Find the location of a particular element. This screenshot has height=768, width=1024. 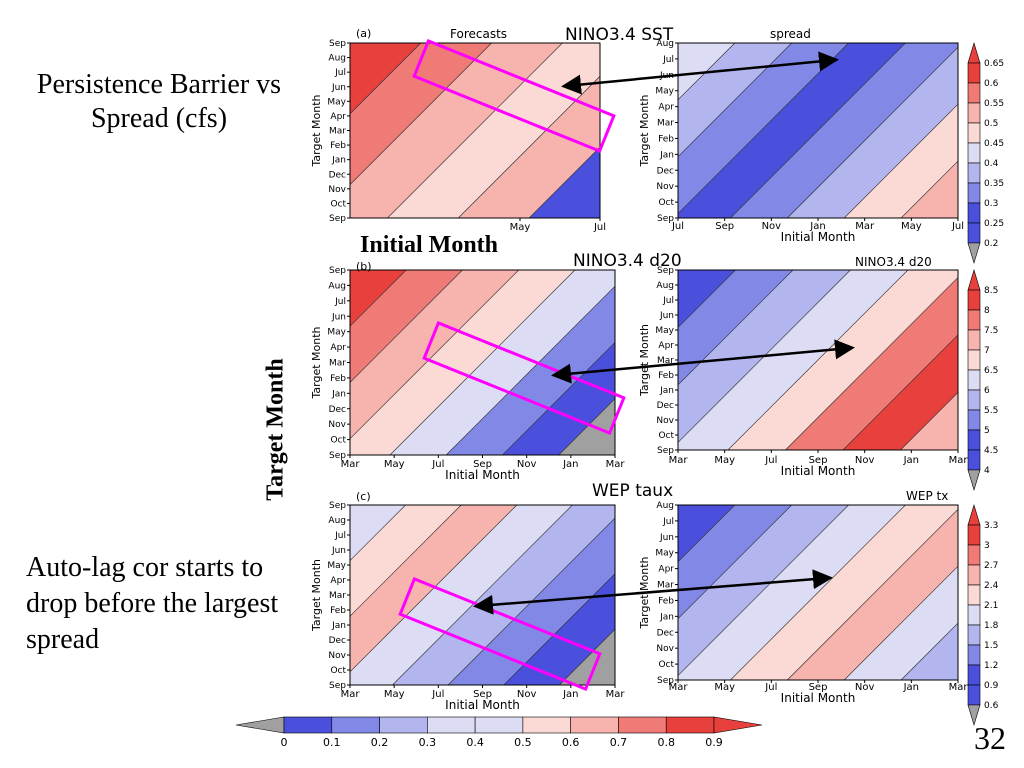

initial-month-label: Initial Month is located at coordinates (429, 245).